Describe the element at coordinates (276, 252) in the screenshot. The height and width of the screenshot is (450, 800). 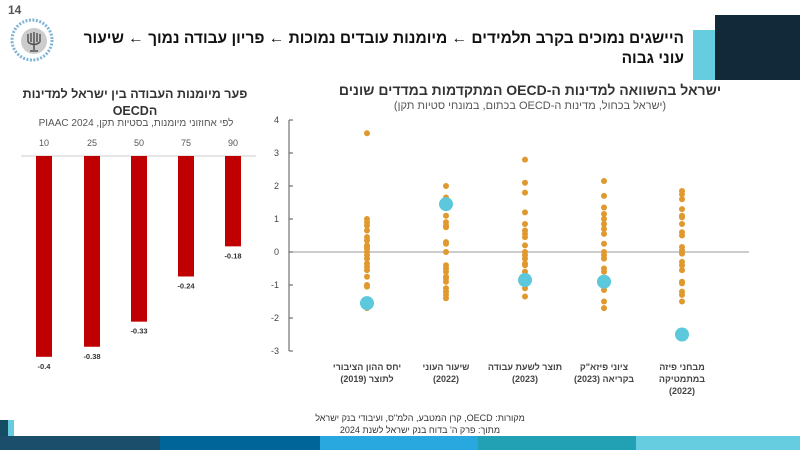
I see `y-tick-label: 0` at that location.